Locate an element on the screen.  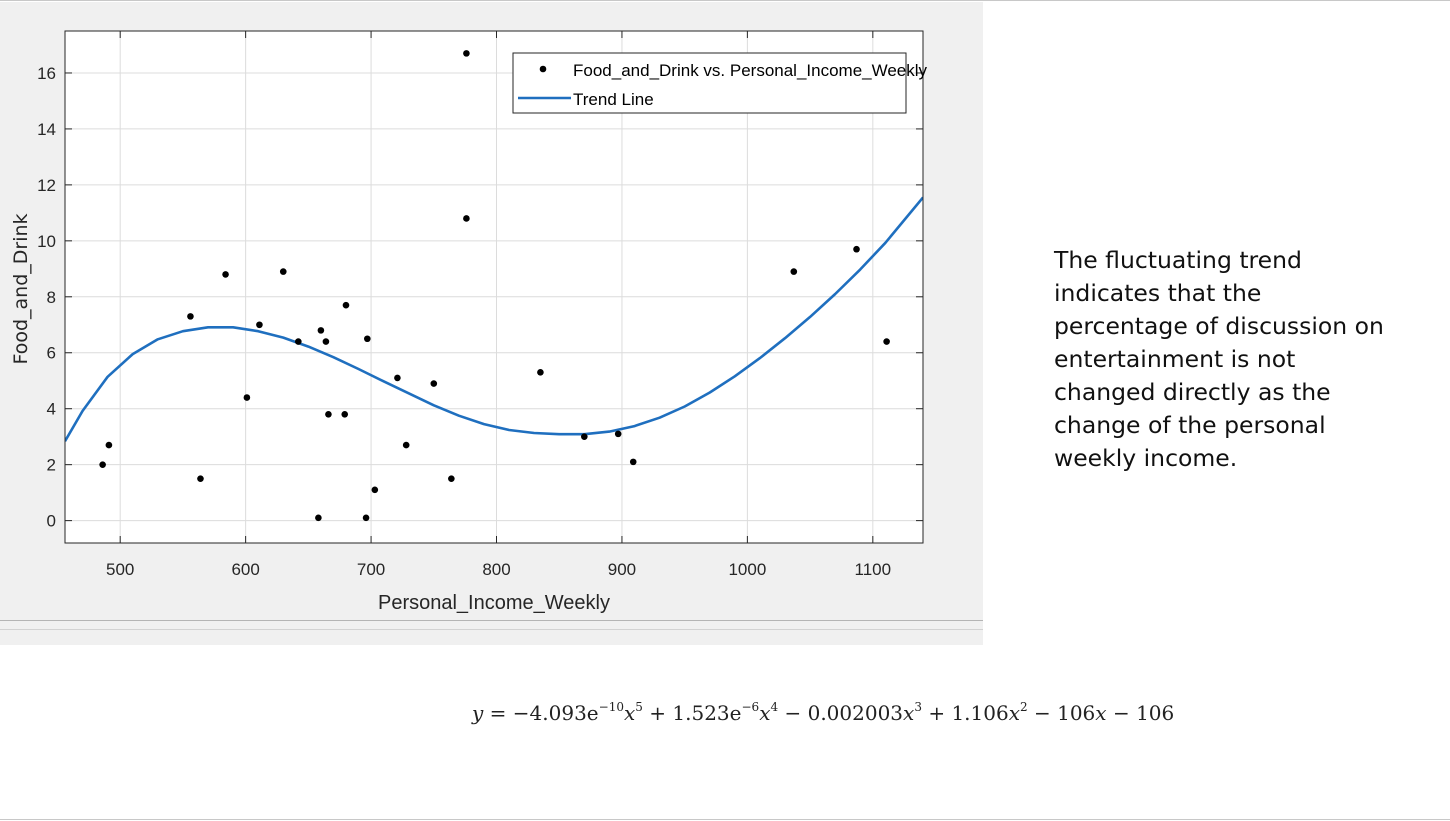
y-tick-label: 14 is located at coordinates (46, 129).